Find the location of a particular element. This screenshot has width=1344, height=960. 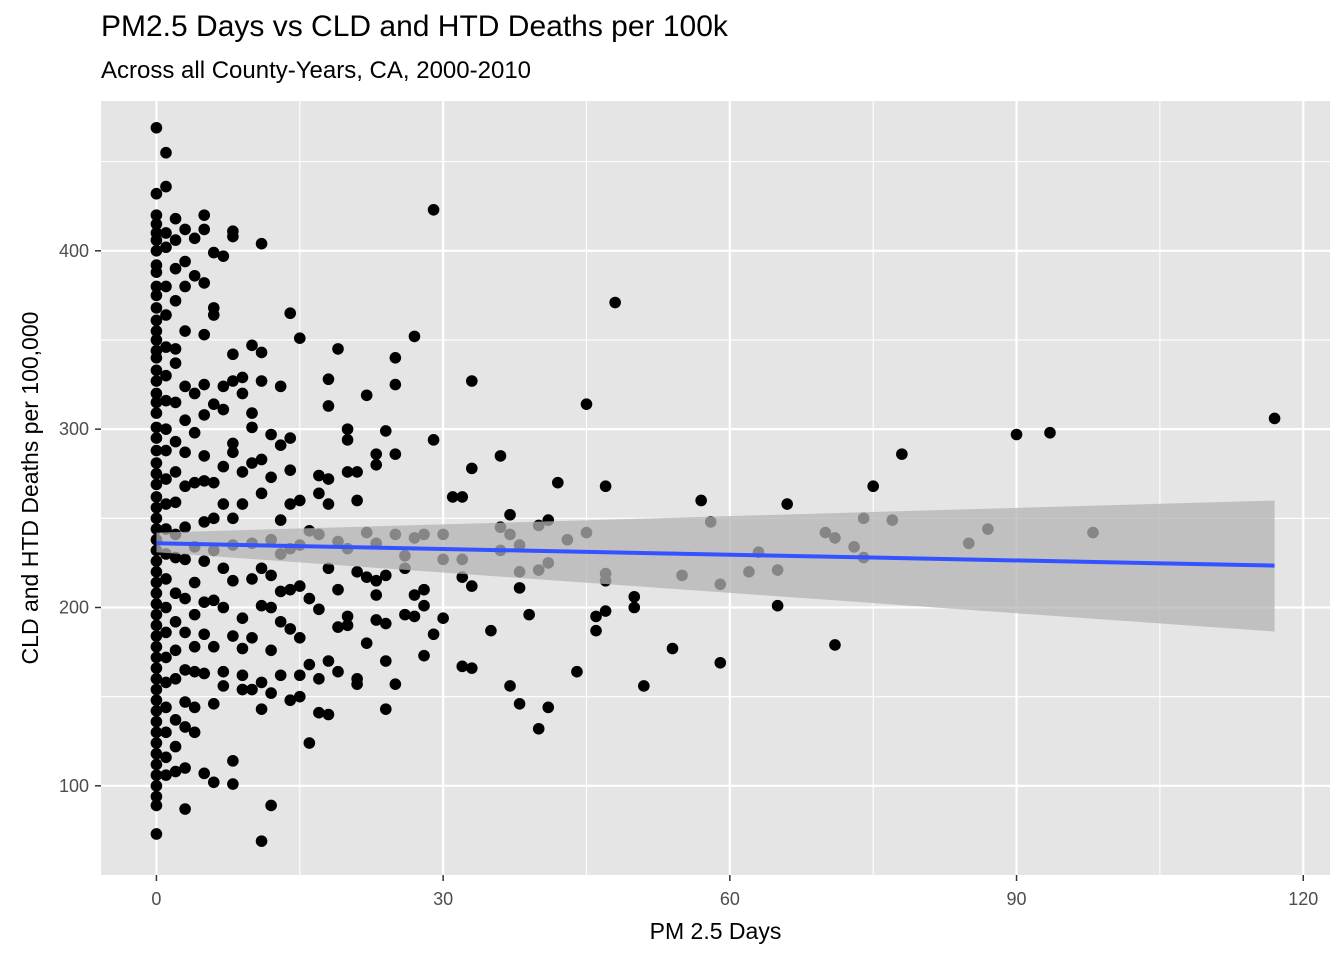

x-tick-label: 120 is located at coordinates (1303, 899).